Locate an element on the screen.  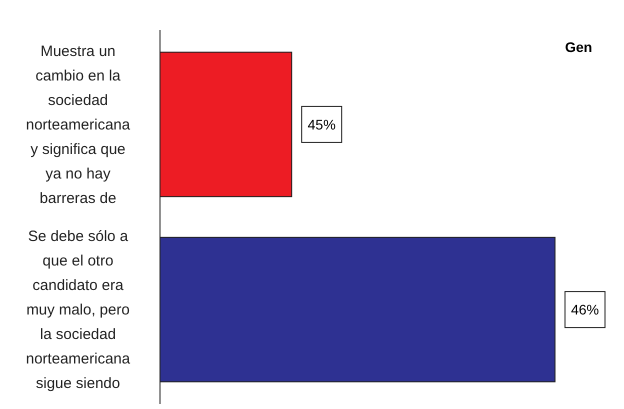
data-label: 46% is located at coordinates (585, 310).